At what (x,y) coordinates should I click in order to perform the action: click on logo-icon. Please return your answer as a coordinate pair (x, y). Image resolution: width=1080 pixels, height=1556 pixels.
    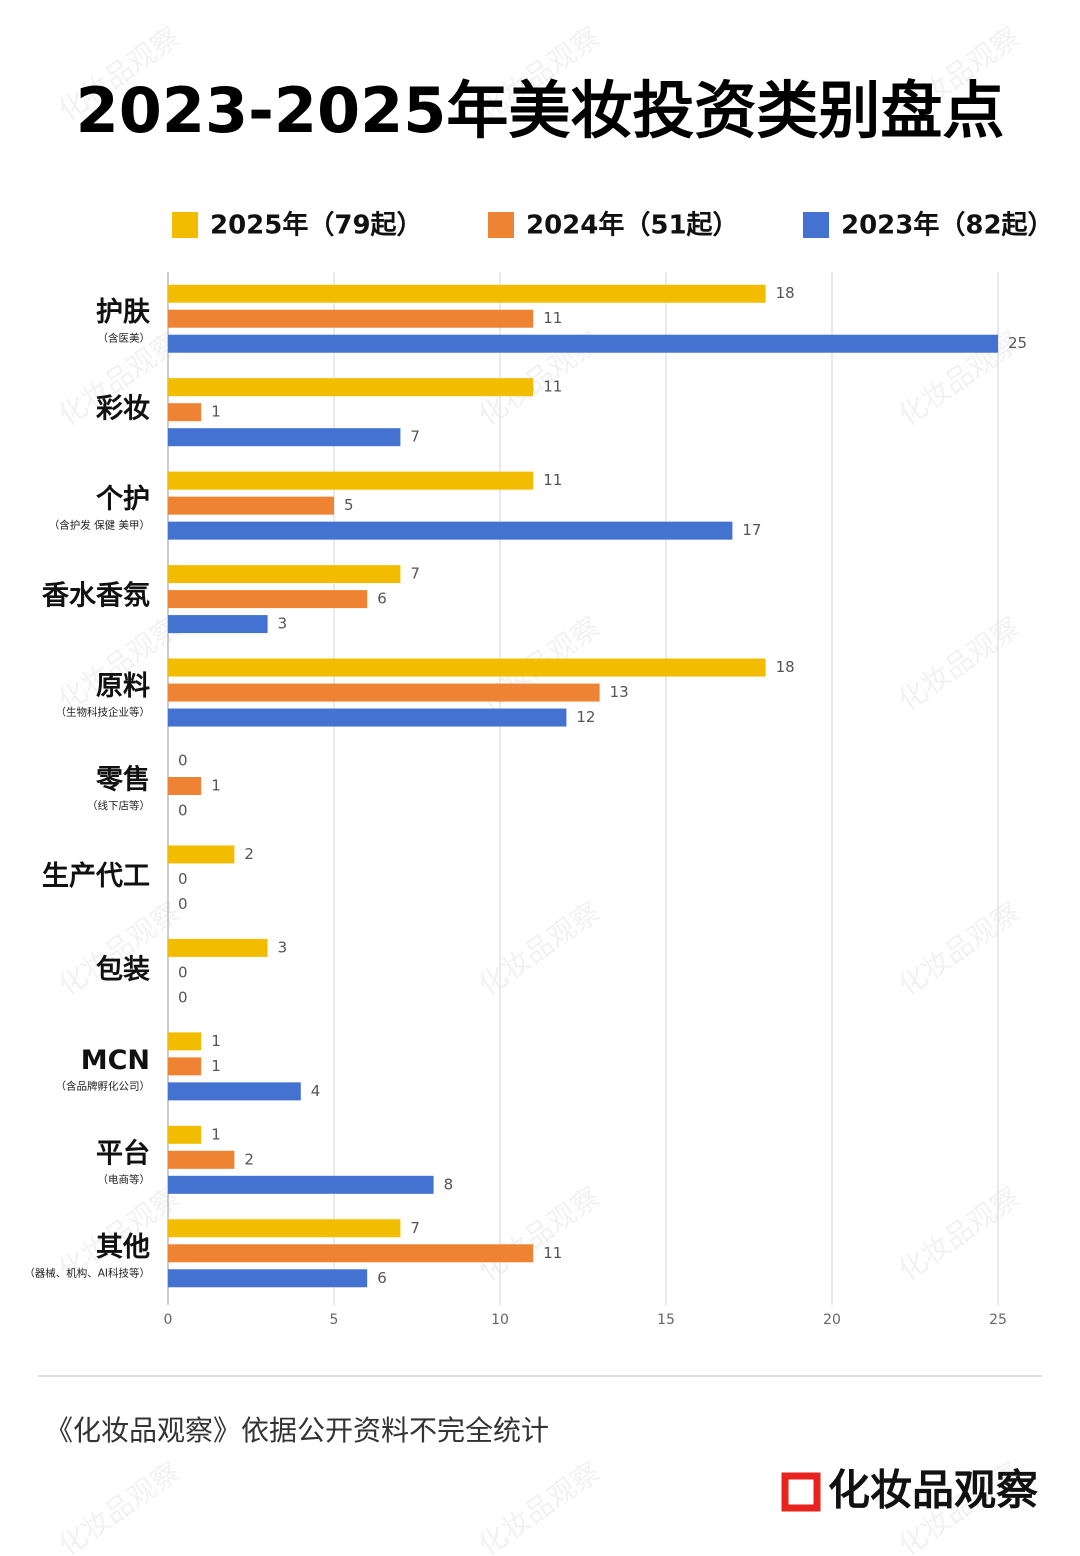
    Looking at the image, I should click on (801, 1492).